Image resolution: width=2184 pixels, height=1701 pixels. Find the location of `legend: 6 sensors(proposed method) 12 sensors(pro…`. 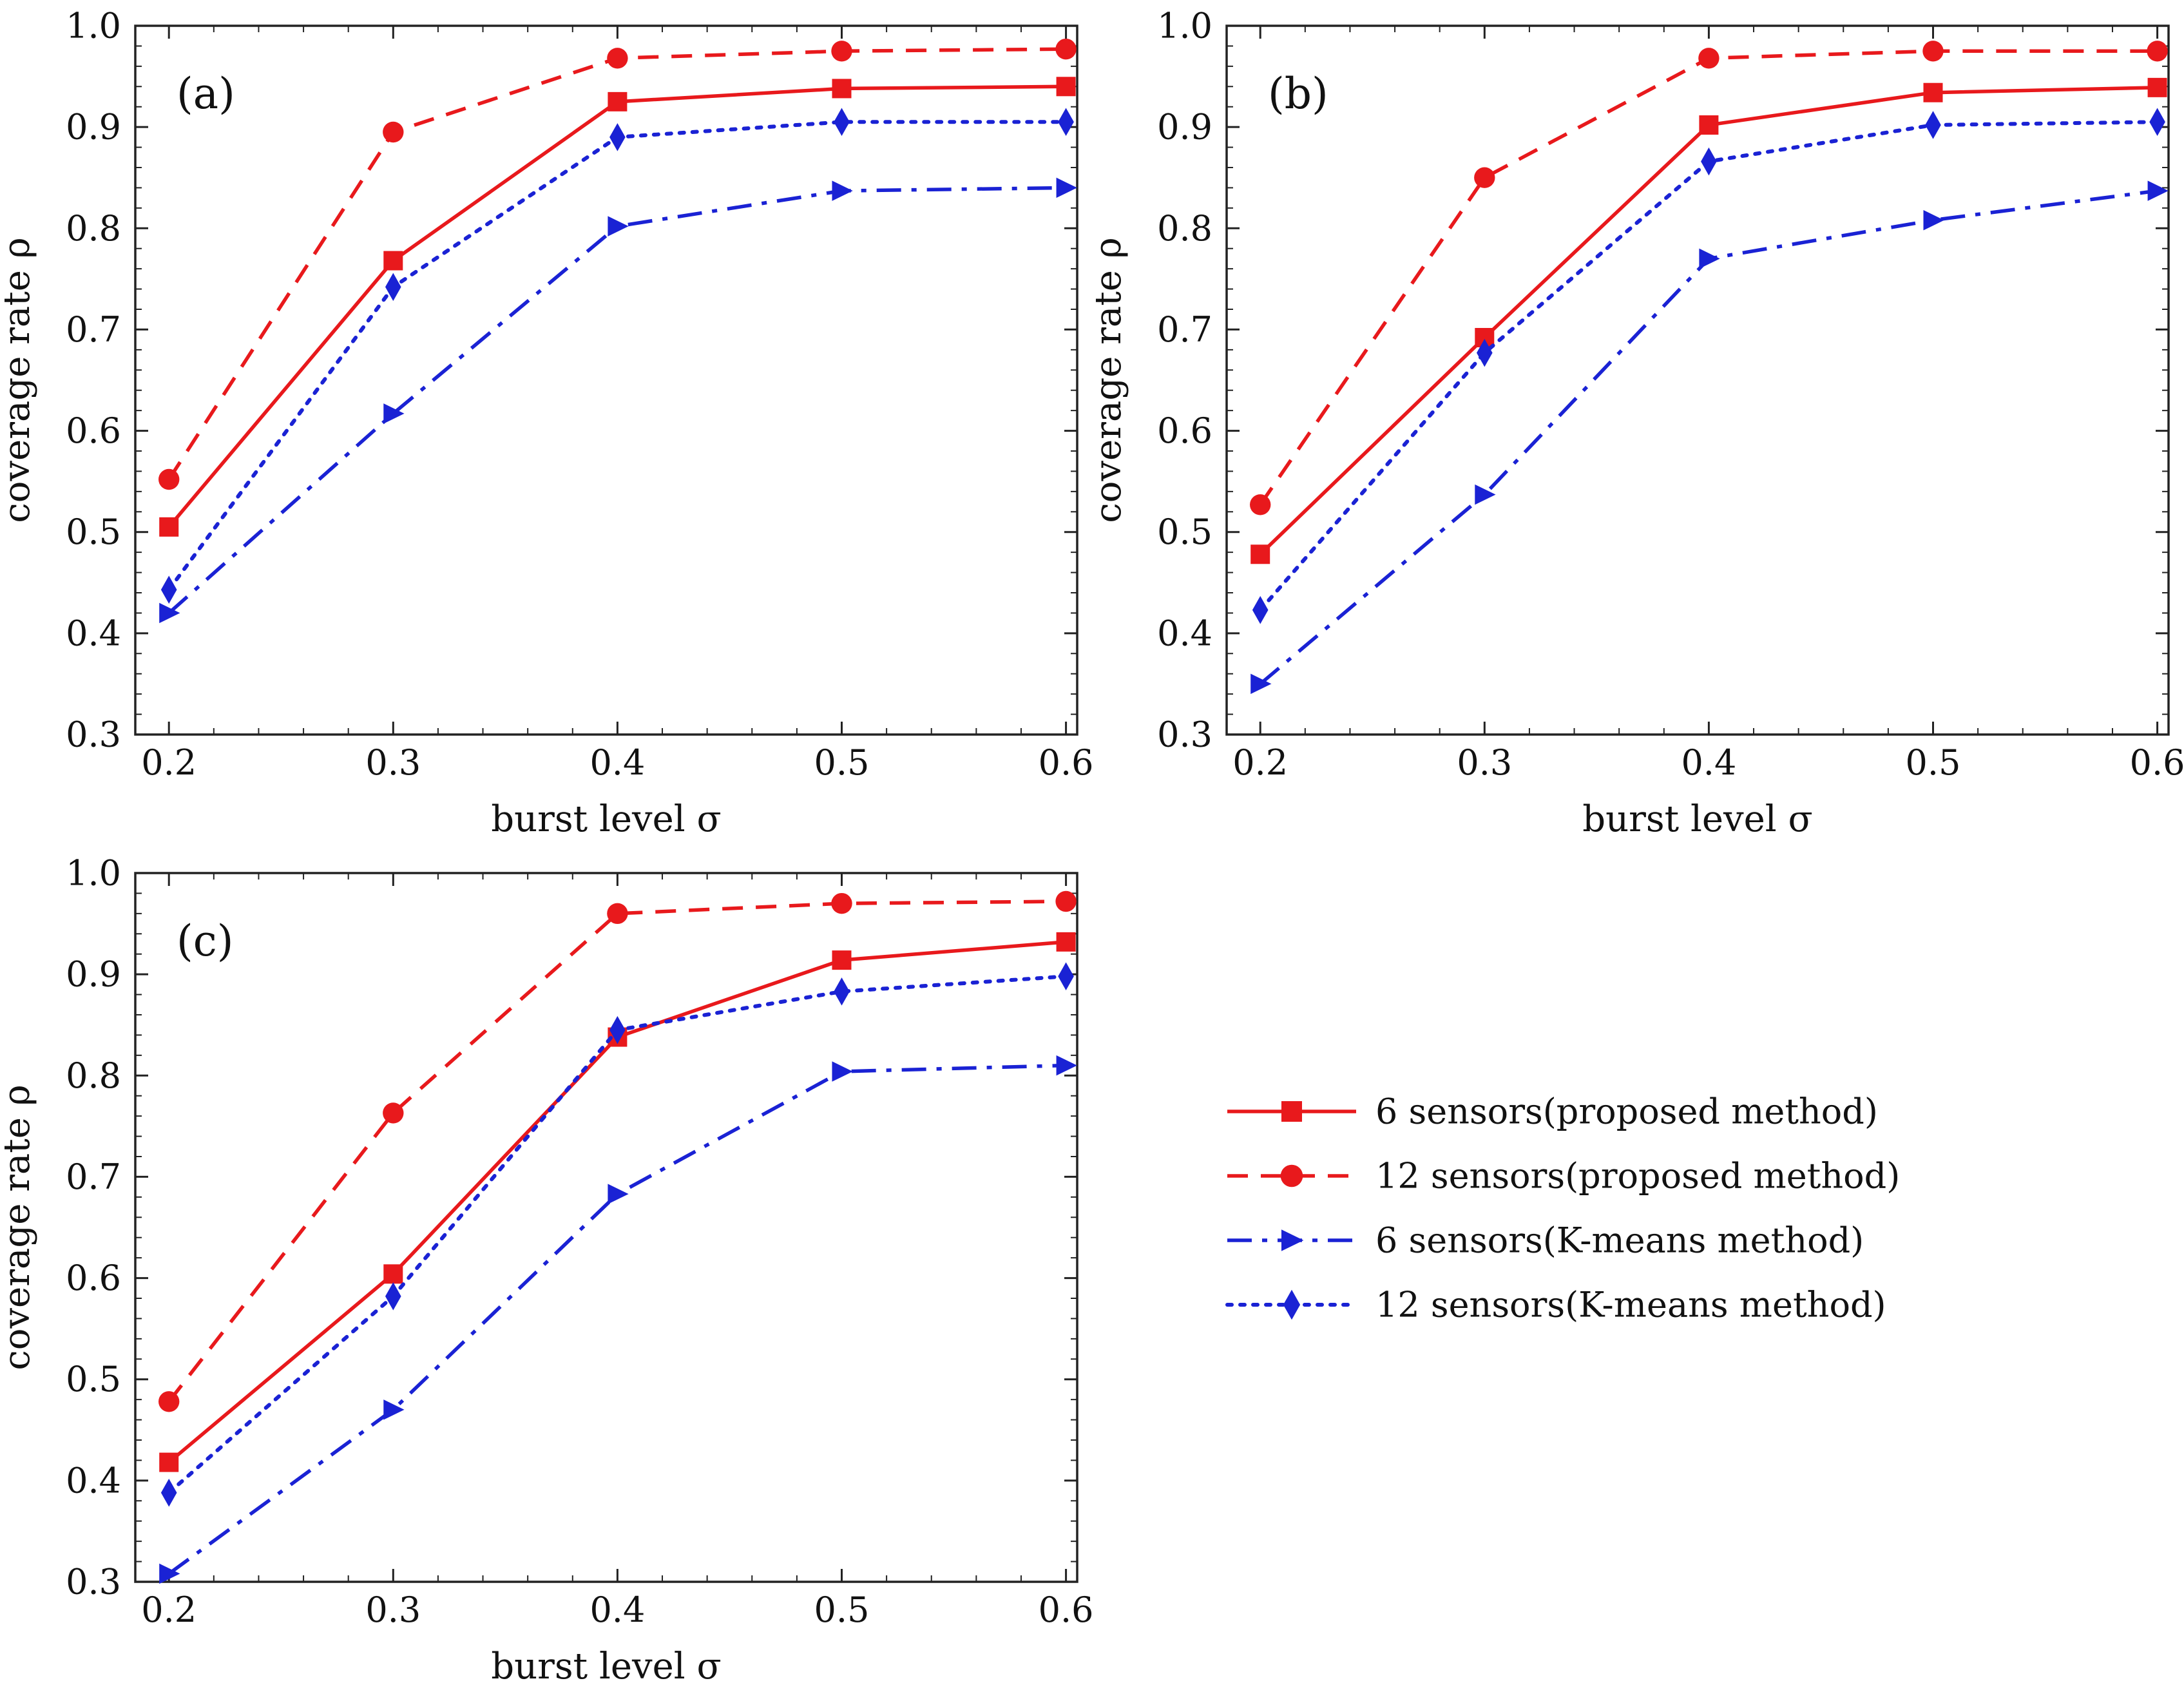

legend: 6 sensors(proposed method) 12 sensors(pro… is located at coordinates (1563, 1208).